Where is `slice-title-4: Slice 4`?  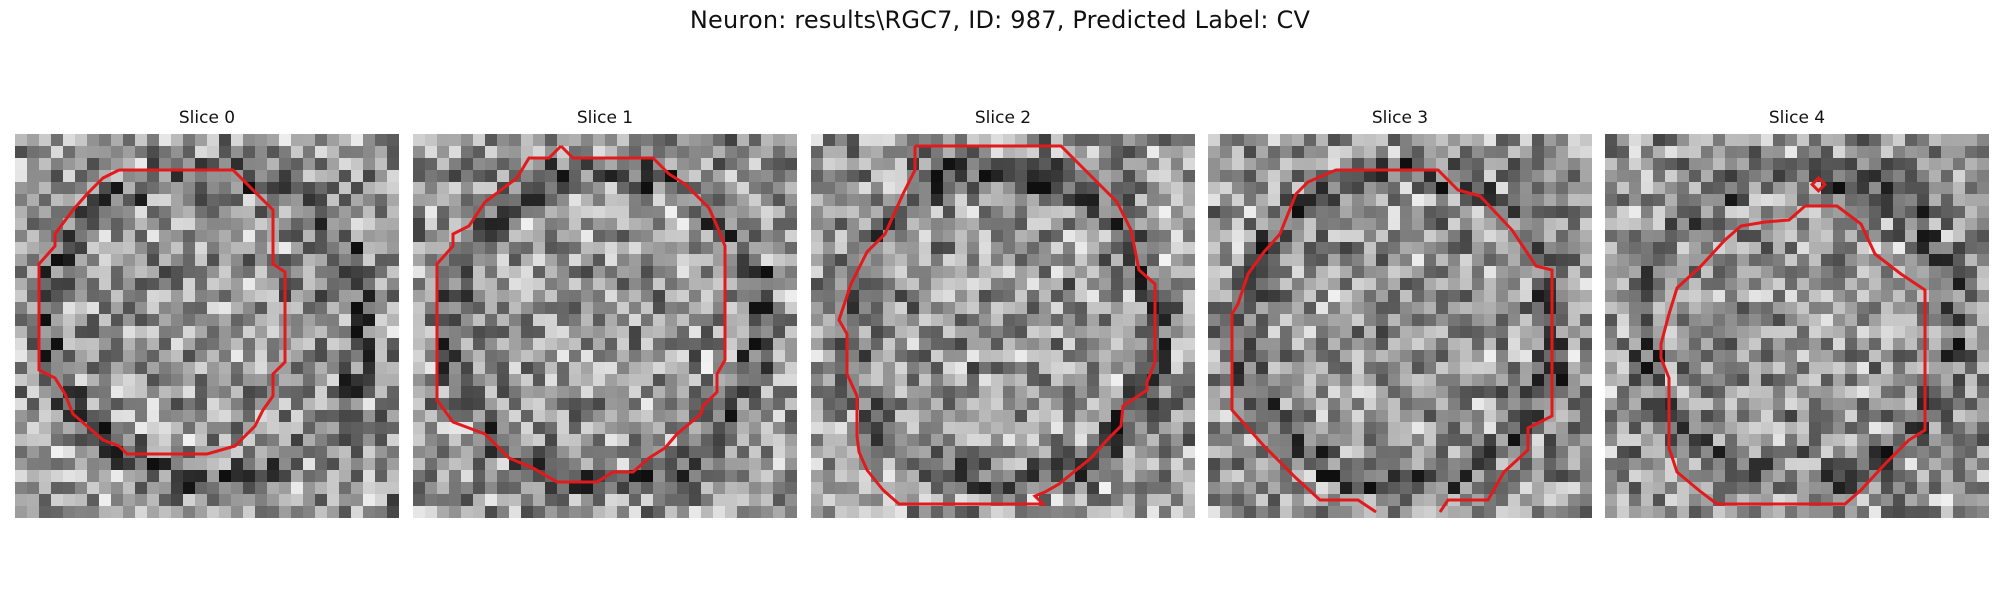
slice-title-4: Slice 4 is located at coordinates (1797, 118).